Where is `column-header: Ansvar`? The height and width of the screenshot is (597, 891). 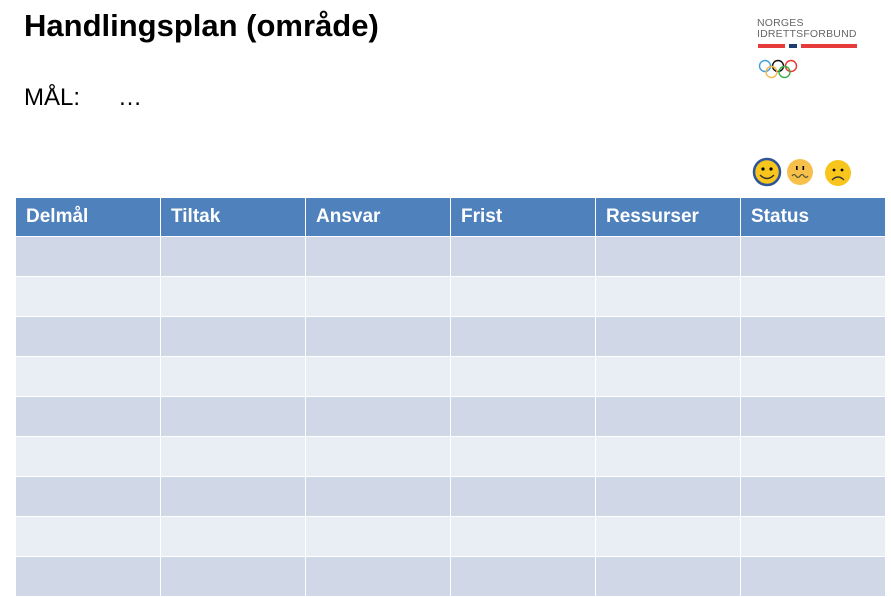 column-header: Ansvar is located at coordinates (378, 217).